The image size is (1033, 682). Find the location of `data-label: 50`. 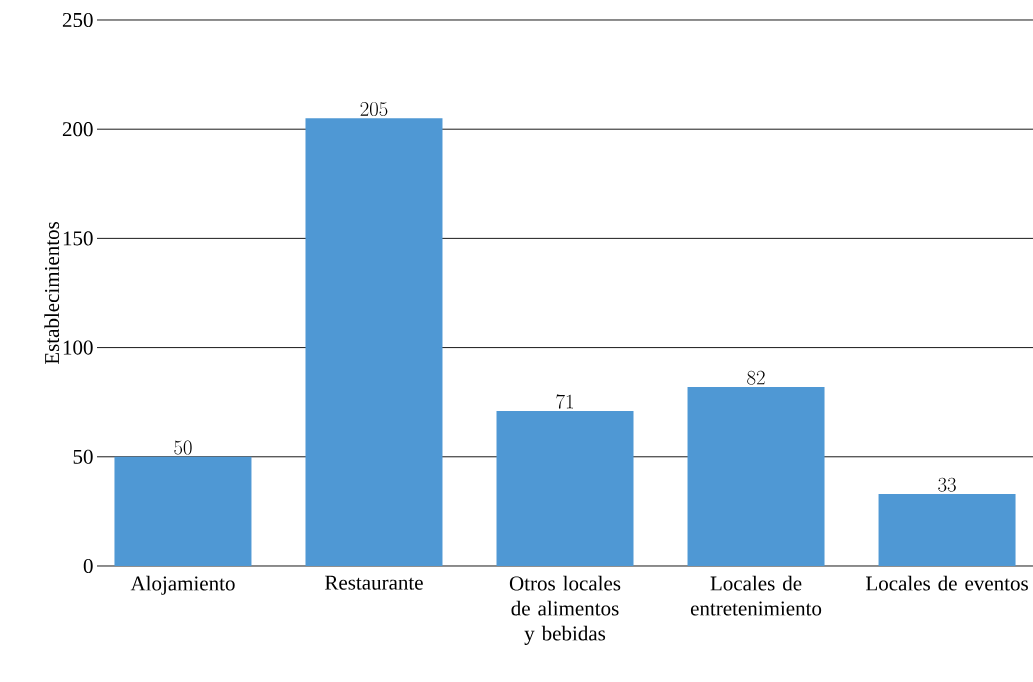

data-label: 50 is located at coordinates (183, 447).